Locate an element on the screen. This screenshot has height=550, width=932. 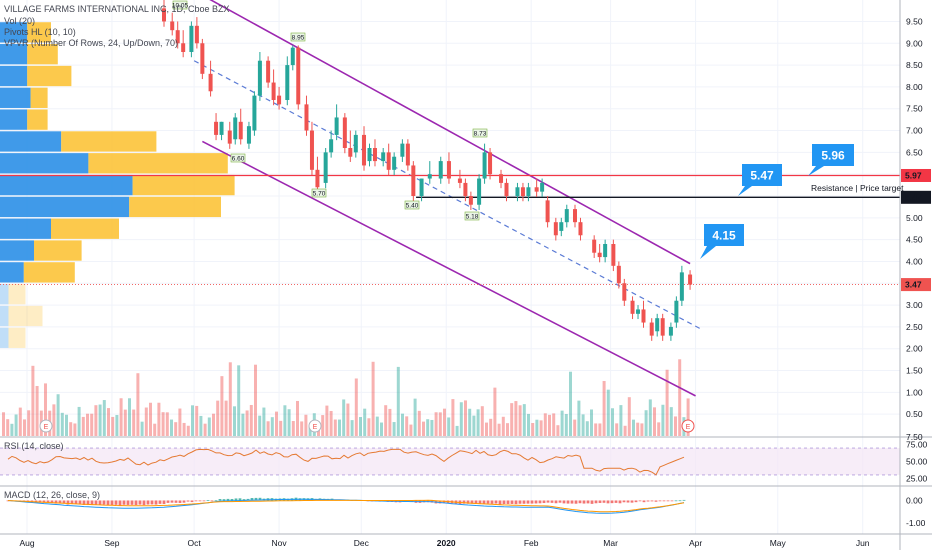
callout-415: 4.15 is located at coordinates (722, 241).